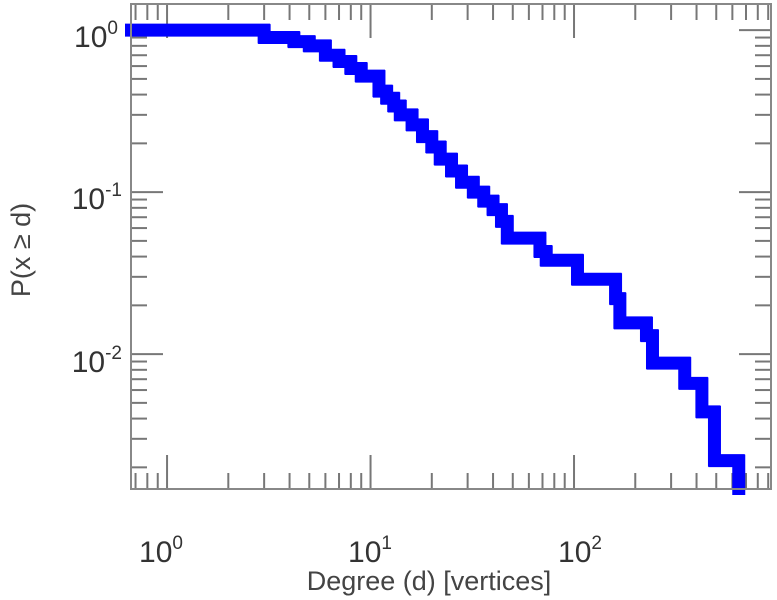 This screenshot has height=600, width=777. What do you see at coordinates (580, 551) in the screenshot?
I see `x-tick-label-2: 10²` at bounding box center [580, 551].